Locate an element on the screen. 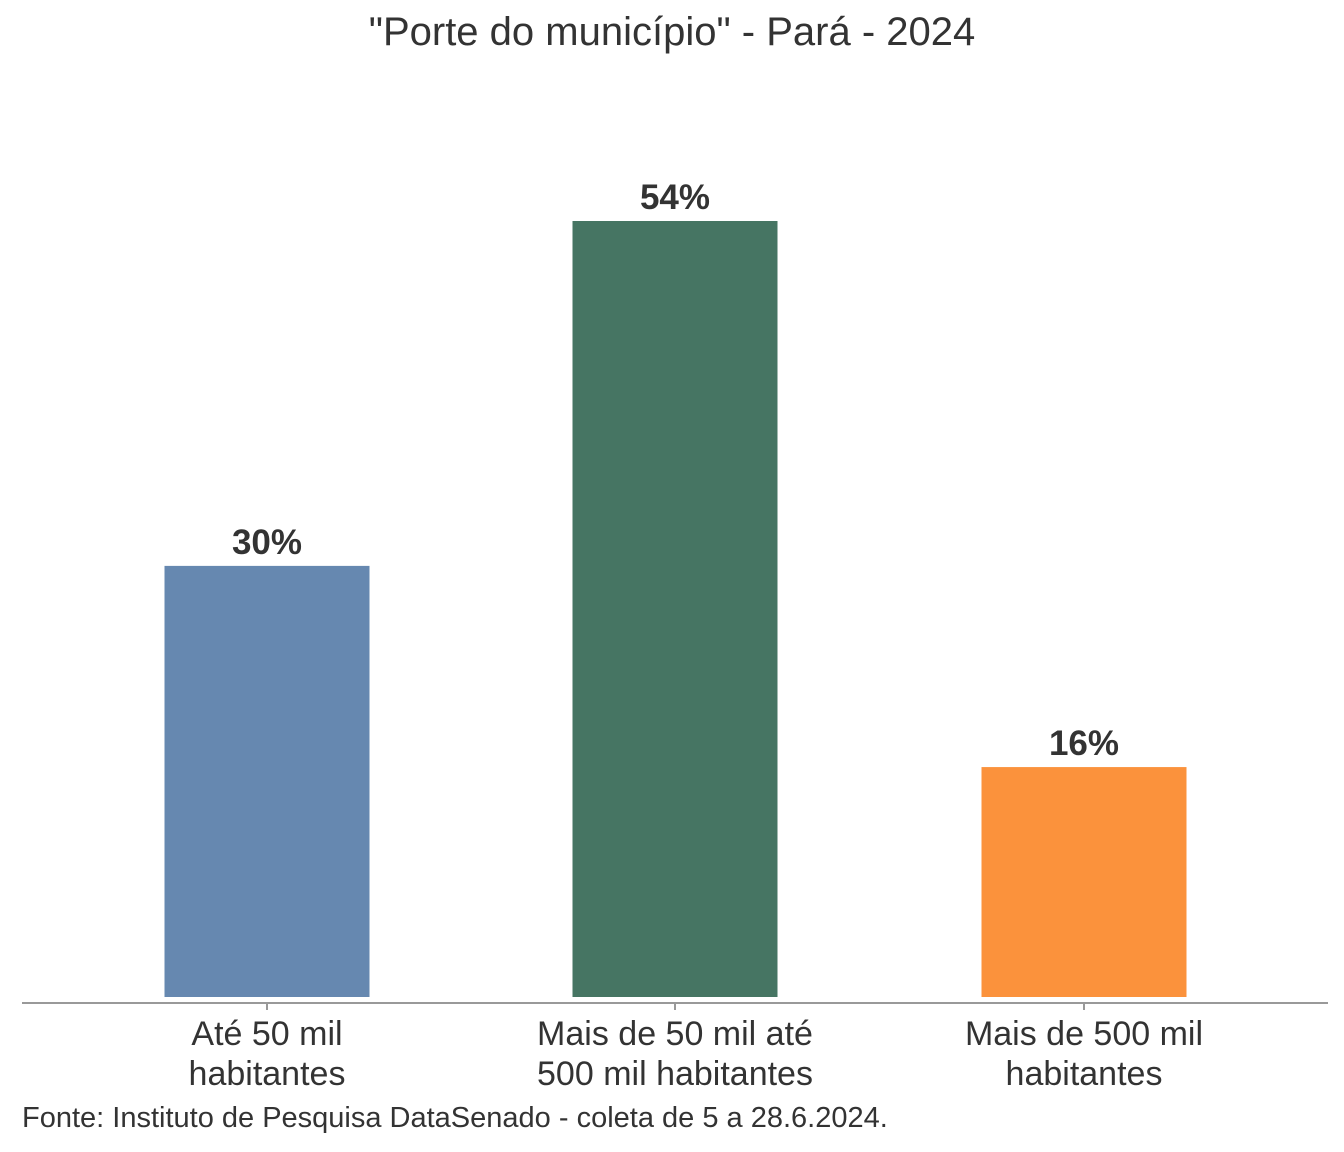  x-tick-label-line: 500 mil habitantes is located at coordinates (675, 1074).